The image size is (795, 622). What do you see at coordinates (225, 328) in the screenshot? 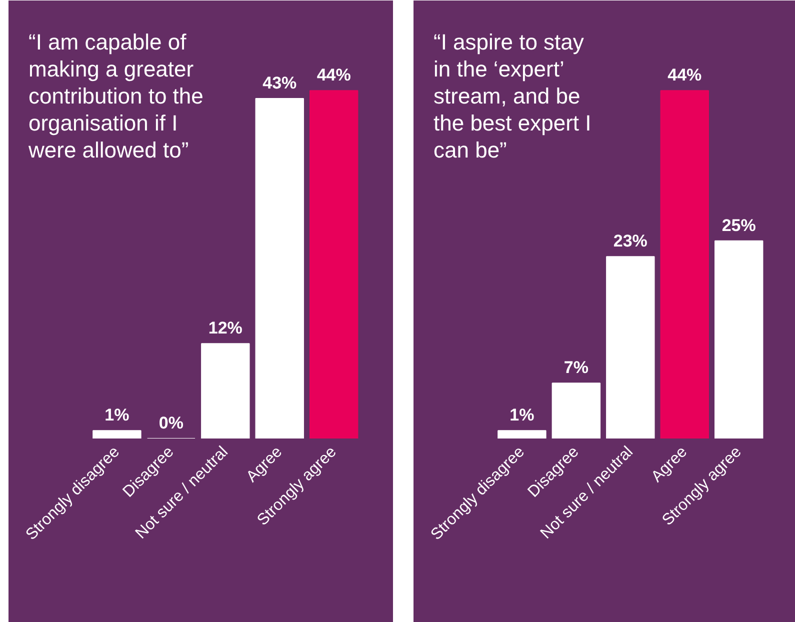
I see `data-label: 12%` at bounding box center [225, 328].